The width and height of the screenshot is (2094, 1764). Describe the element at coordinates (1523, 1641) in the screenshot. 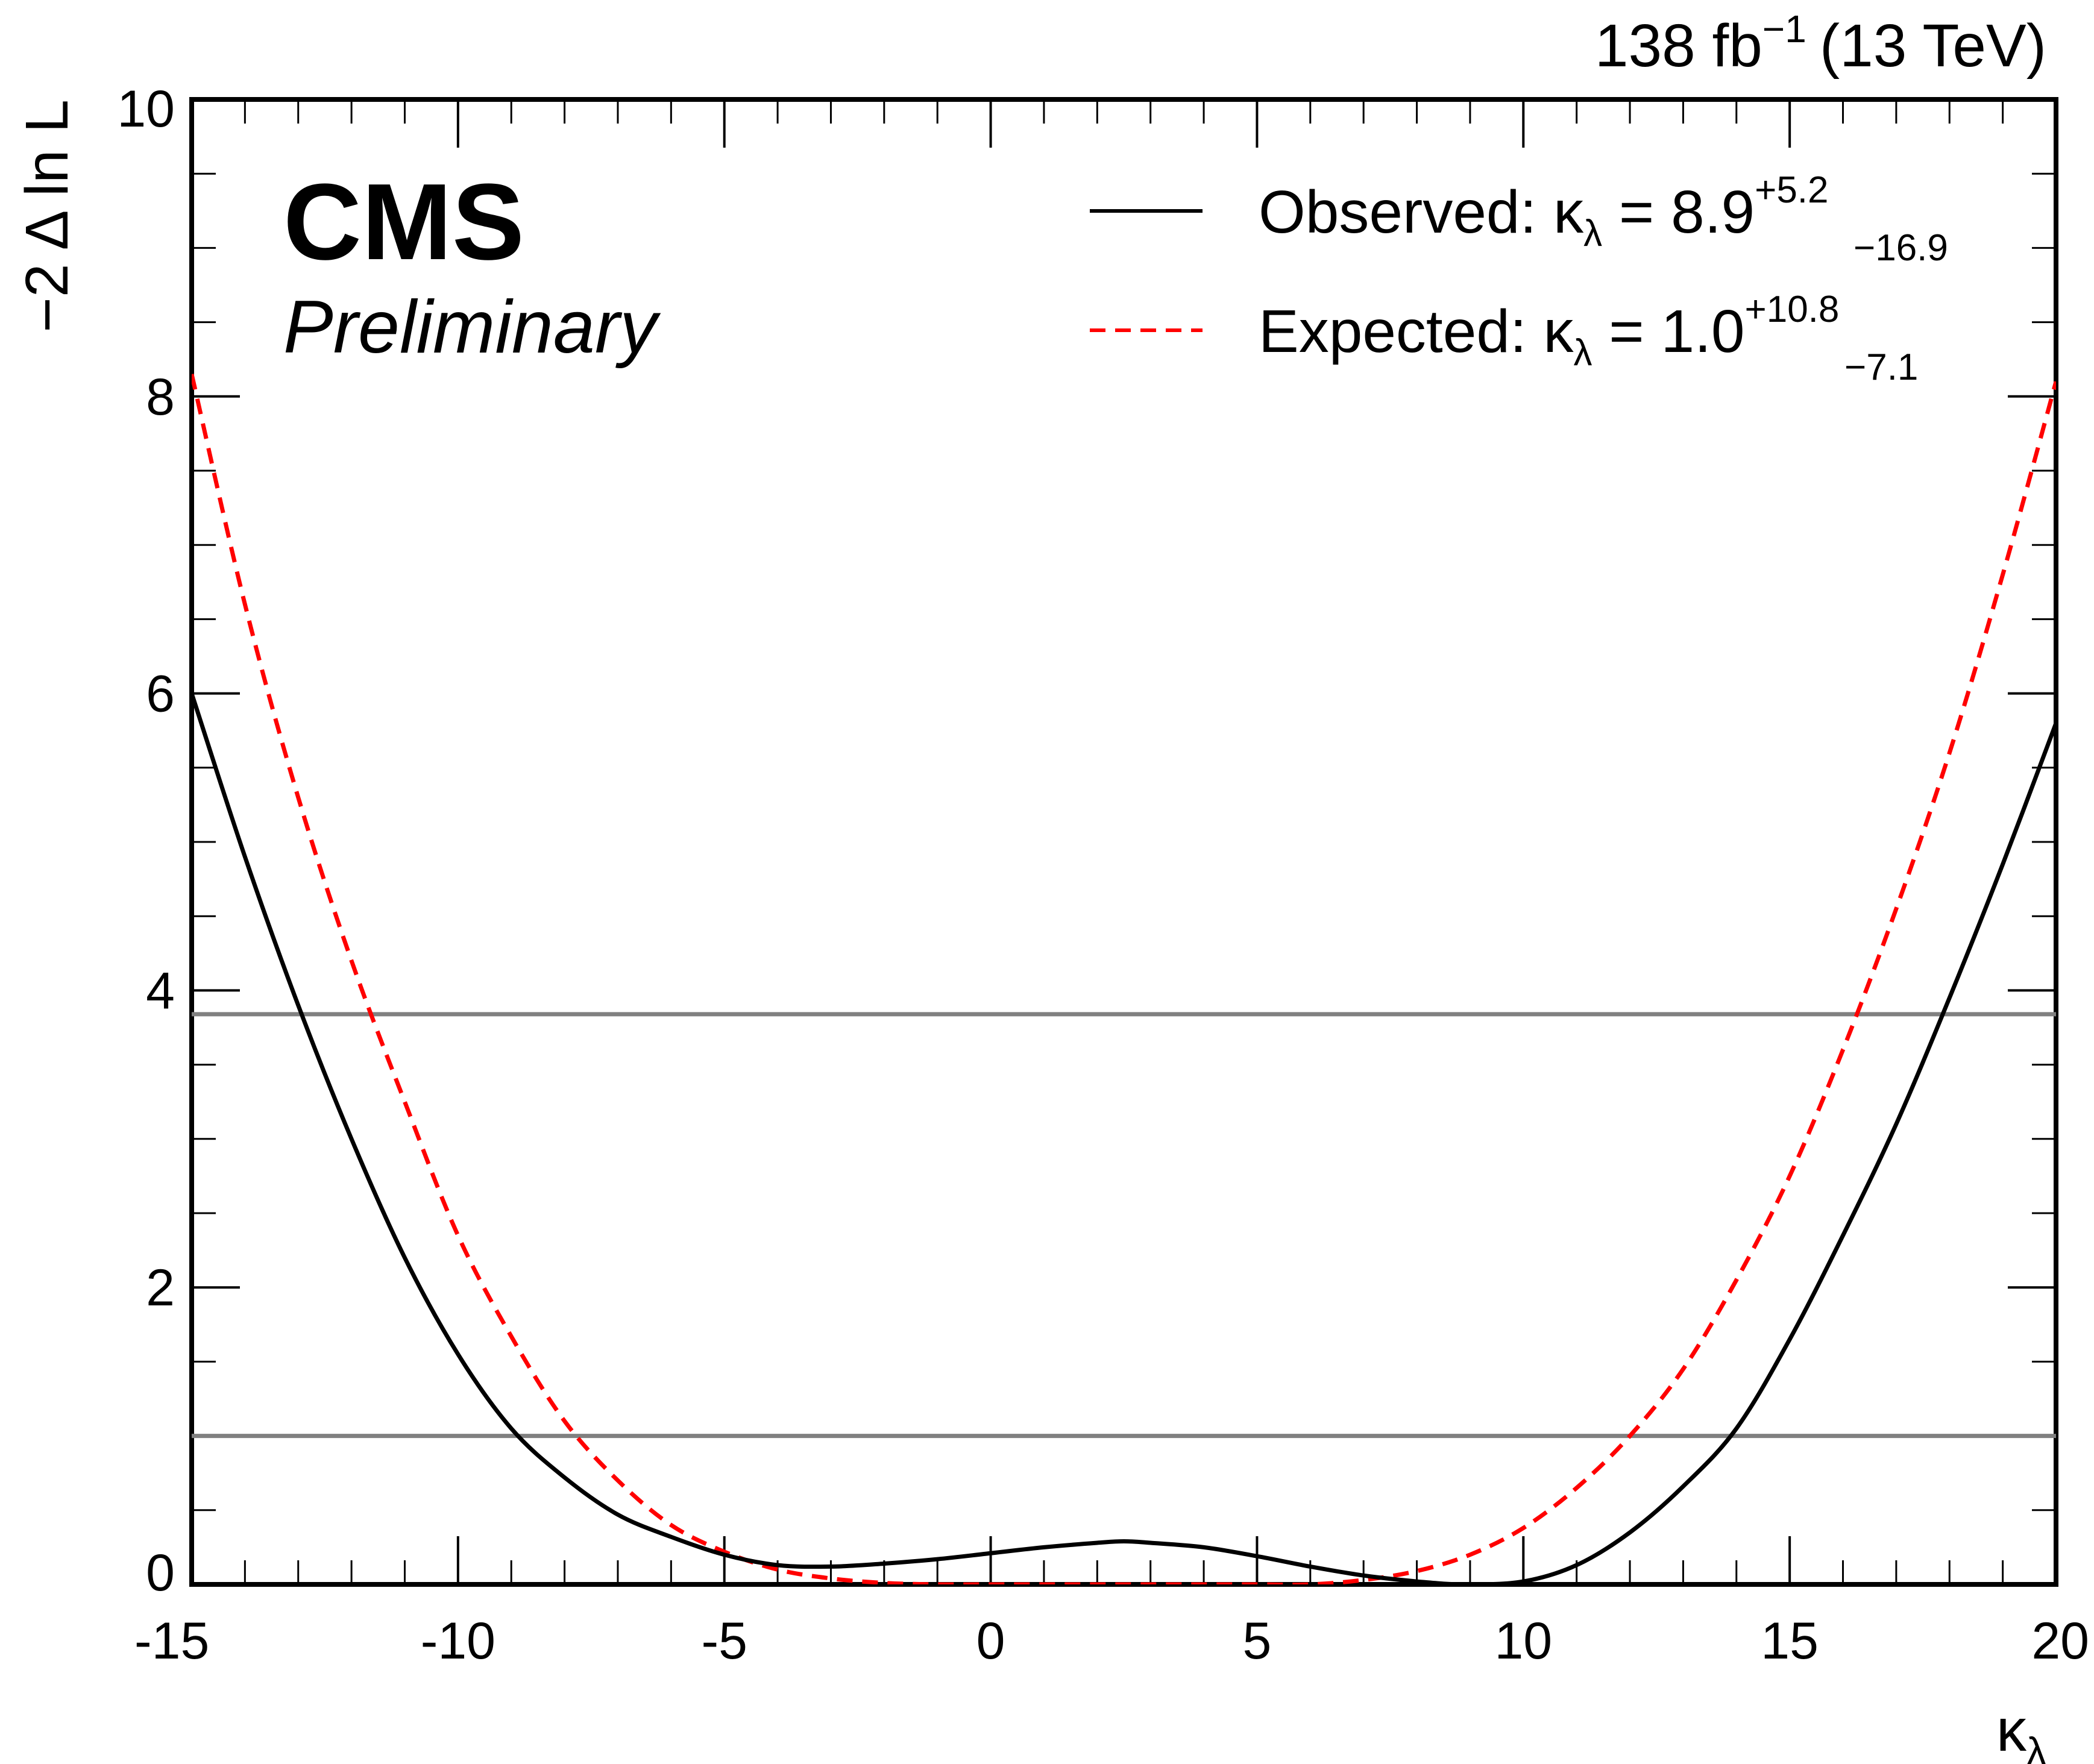

I see `x-tick-label: 10` at that location.